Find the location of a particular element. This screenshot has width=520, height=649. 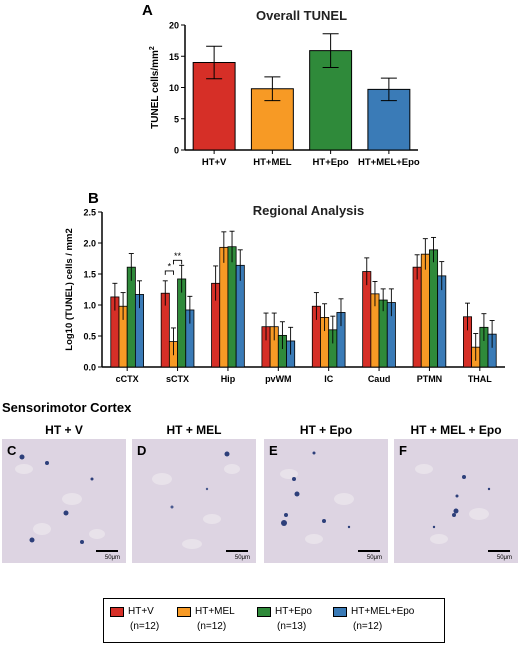

y-axis-label-superscript: 2 is located at coordinates (152, 48).